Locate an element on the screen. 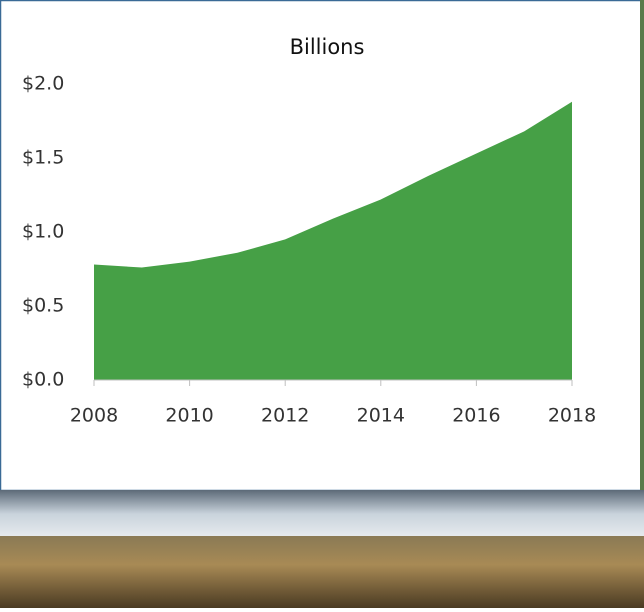  x-tick-label: 2012 is located at coordinates (285, 416).